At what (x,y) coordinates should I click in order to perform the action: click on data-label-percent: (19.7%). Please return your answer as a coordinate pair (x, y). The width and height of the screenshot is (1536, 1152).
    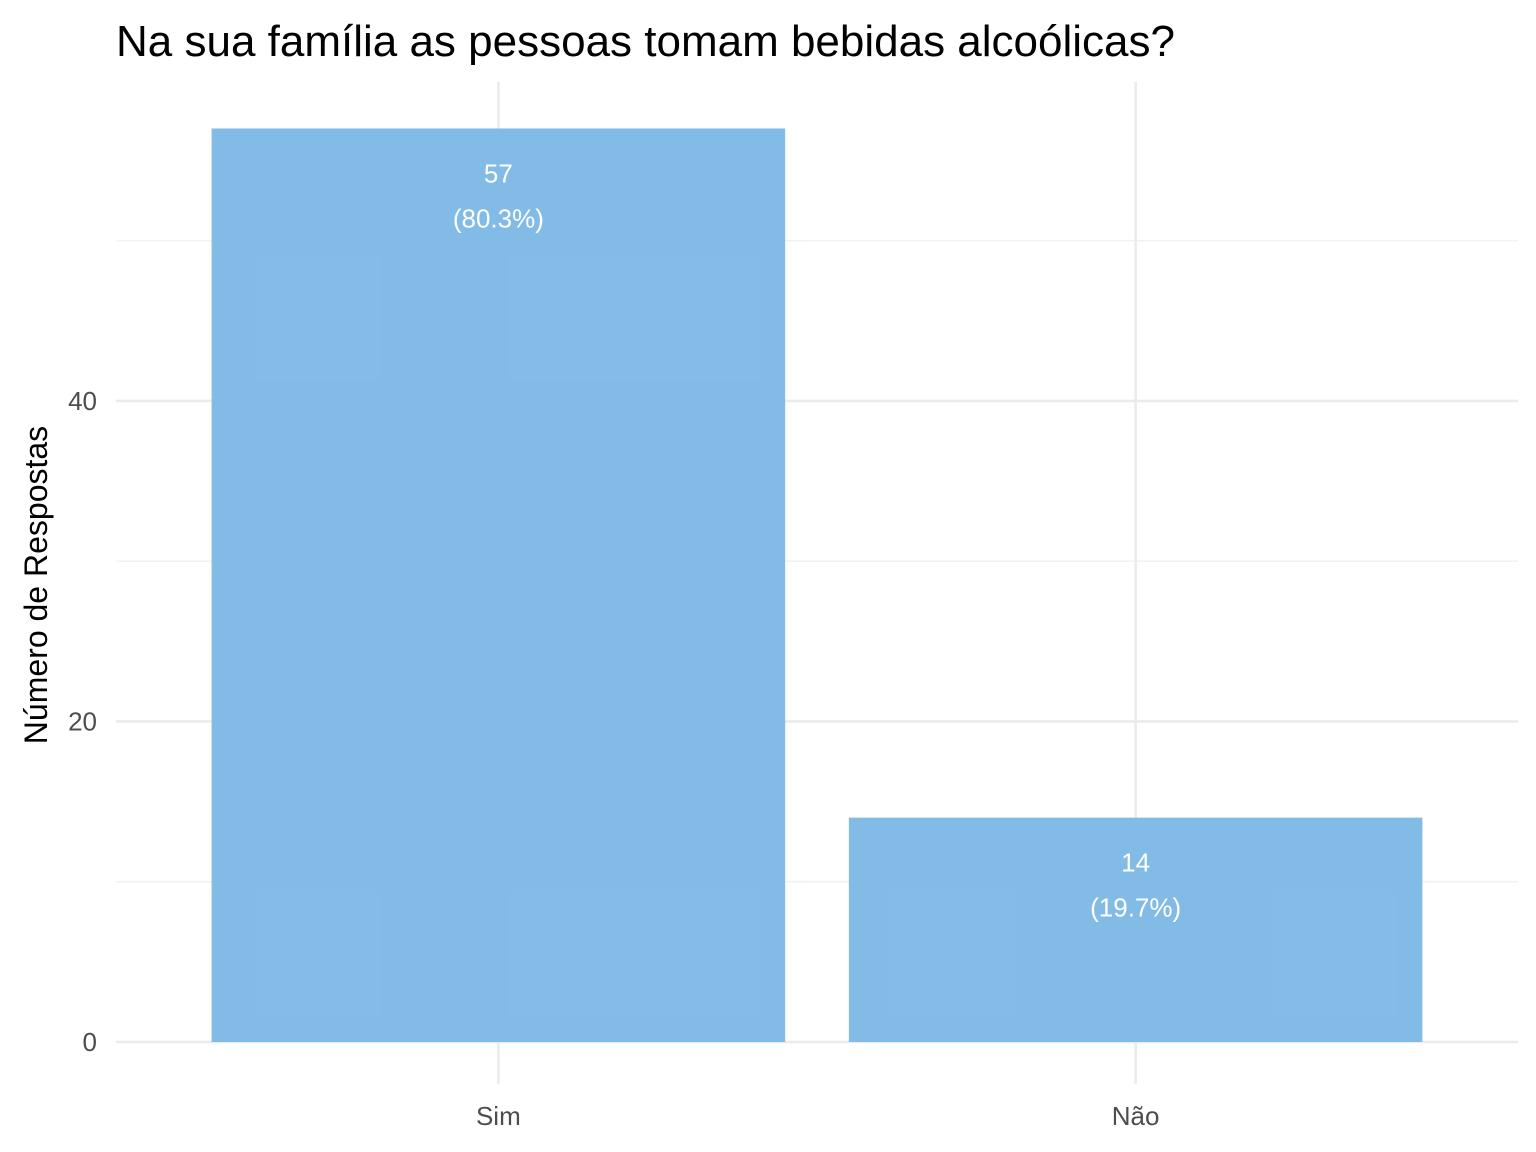
    Looking at the image, I should click on (1135, 908).